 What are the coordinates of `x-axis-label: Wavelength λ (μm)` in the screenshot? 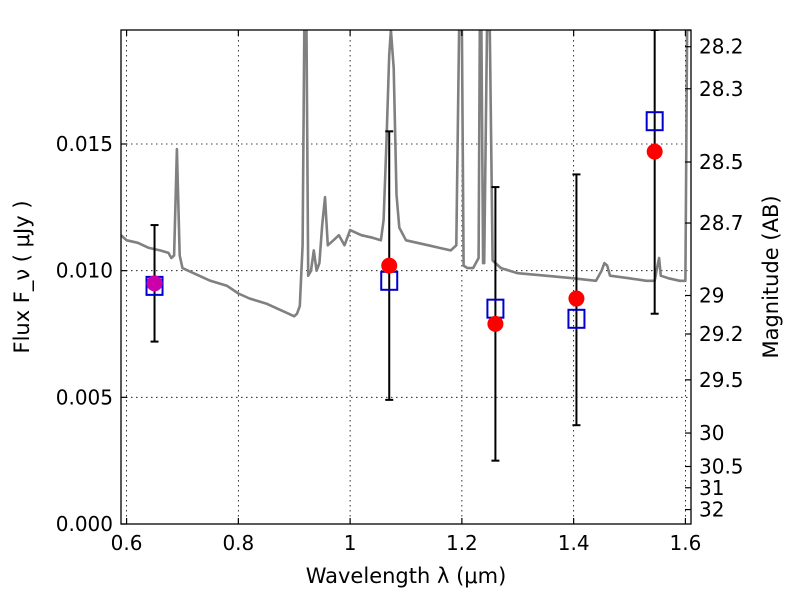 It's located at (406, 576).